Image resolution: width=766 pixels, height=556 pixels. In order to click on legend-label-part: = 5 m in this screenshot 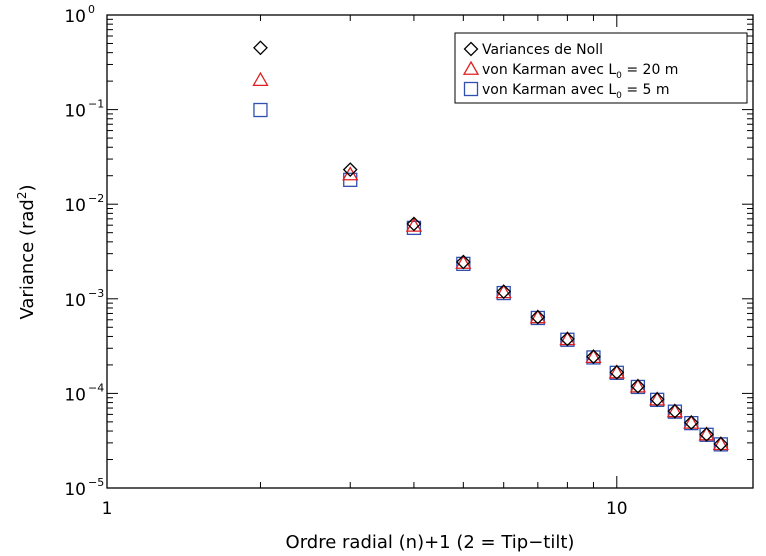, I will do `click(646, 90)`.